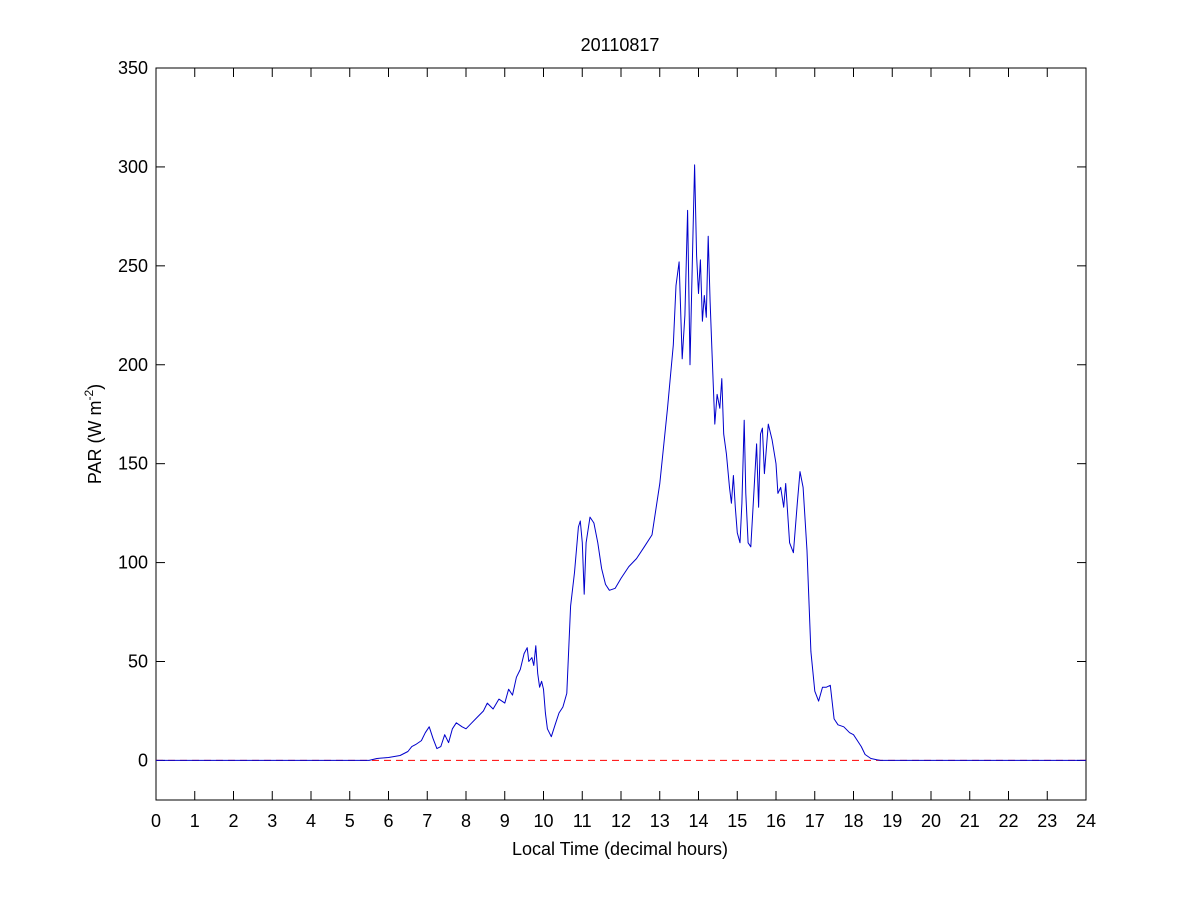  Describe the element at coordinates (133, 563) in the screenshot. I see `y-tick-label-2: 100` at that location.